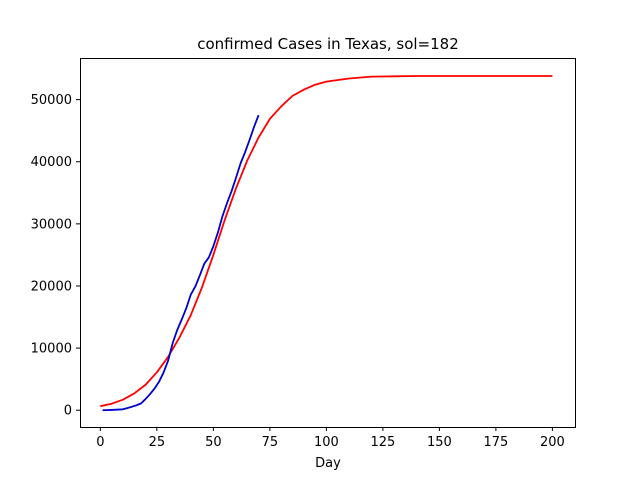 This screenshot has width=640, height=480. I want to click on y-tick-label: 0, so click(68, 411).